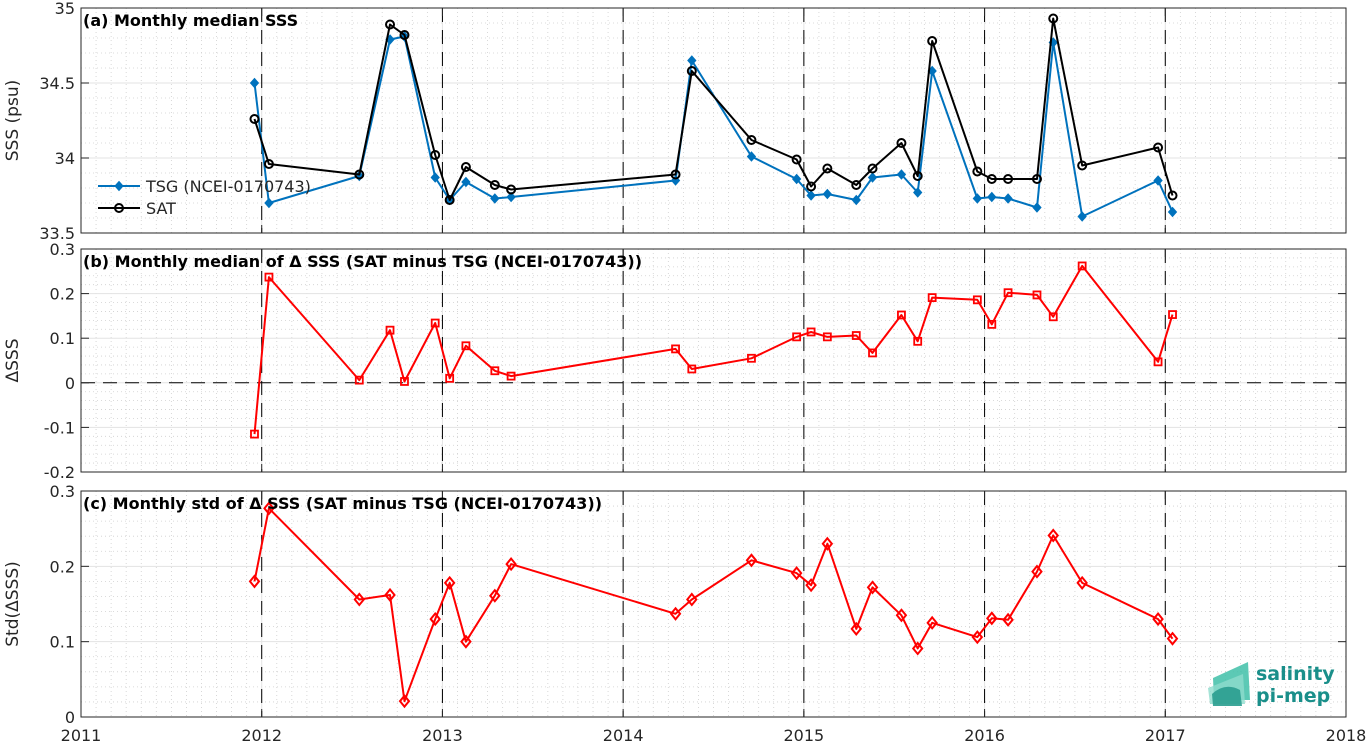 Image resolution: width=1368 pixels, height=745 pixels. Describe the element at coordinates (623, 735) in the screenshot. I see `x-tick-label: 2014` at that location.